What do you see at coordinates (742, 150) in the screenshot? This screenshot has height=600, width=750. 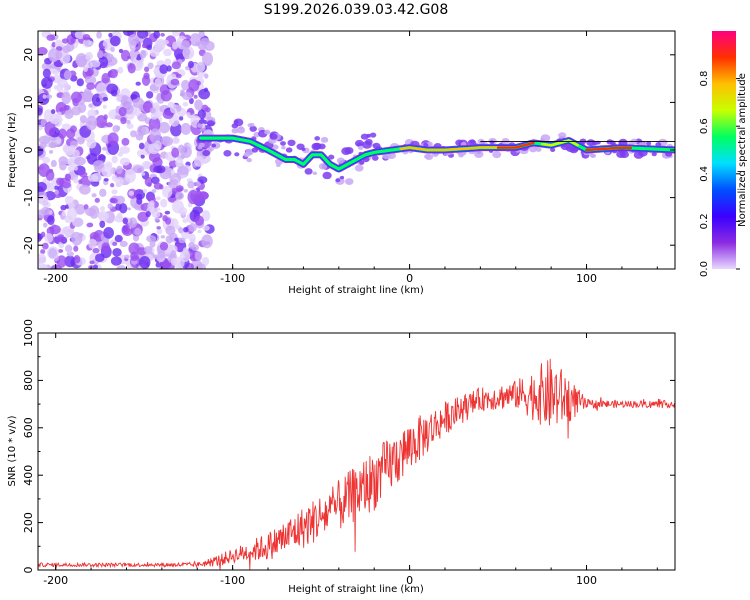 I see `colorbar-label: Normalized spectral amplitude` at bounding box center [742, 150].